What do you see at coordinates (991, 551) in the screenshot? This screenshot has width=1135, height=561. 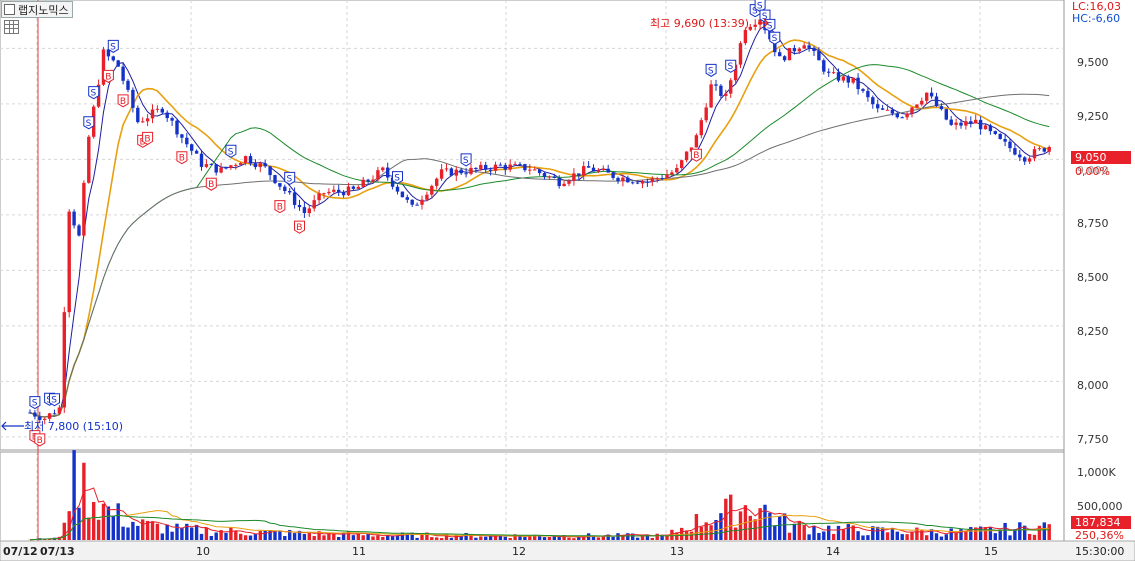 I see `time-label: 15` at bounding box center [991, 551].